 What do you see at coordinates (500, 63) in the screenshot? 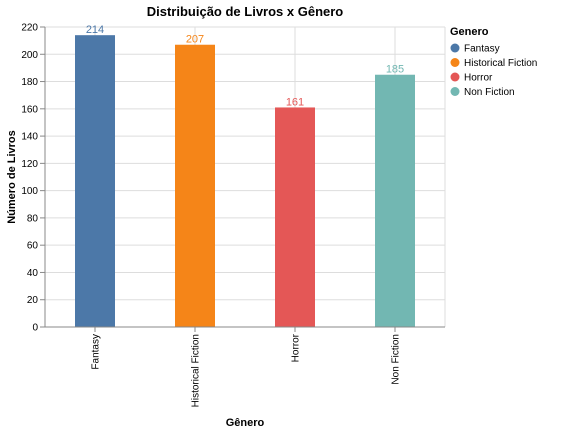
I see `legend-label: Historical Fiction` at bounding box center [500, 63].